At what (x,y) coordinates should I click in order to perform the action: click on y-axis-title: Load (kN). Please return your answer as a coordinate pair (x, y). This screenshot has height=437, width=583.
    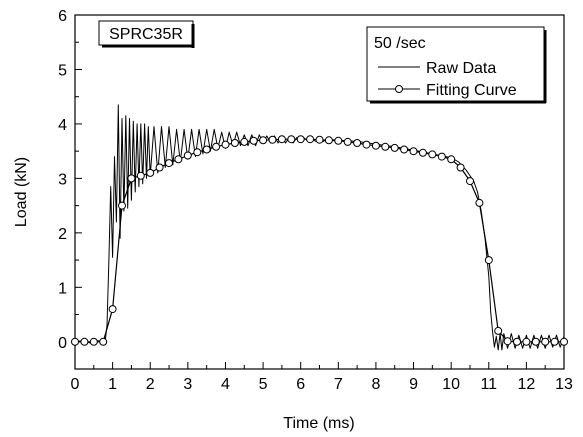
    Looking at the image, I should click on (21, 192).